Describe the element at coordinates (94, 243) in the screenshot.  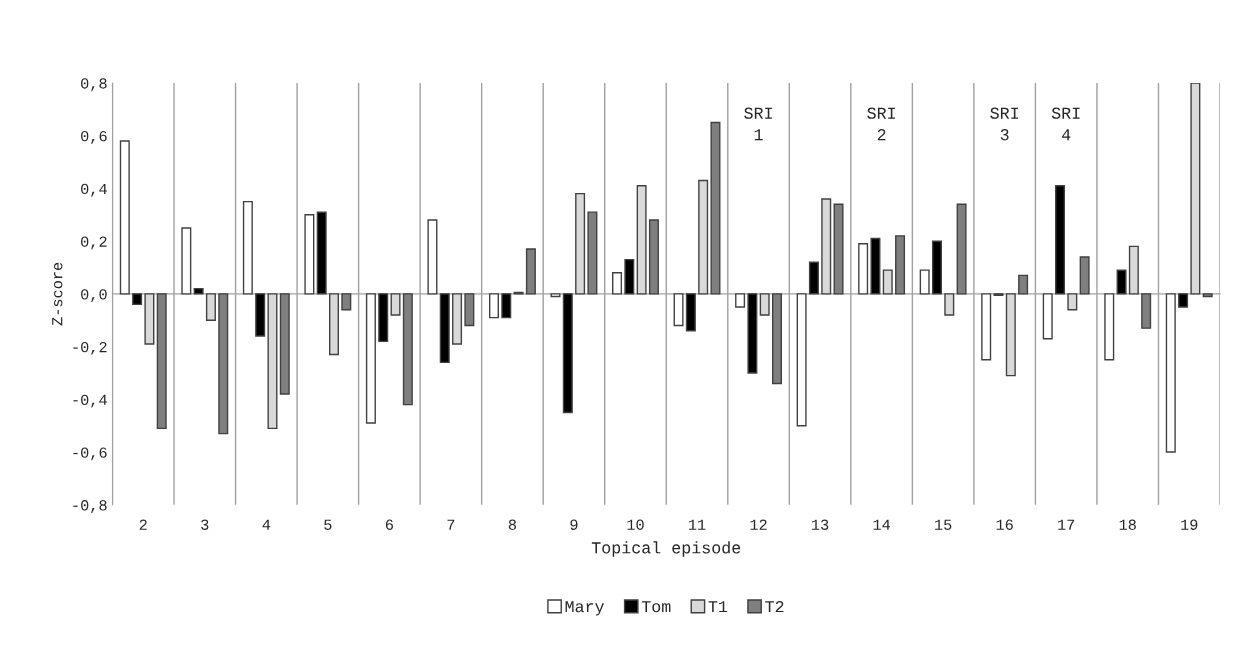
I see `y-tick-label: 0,2` at that location.